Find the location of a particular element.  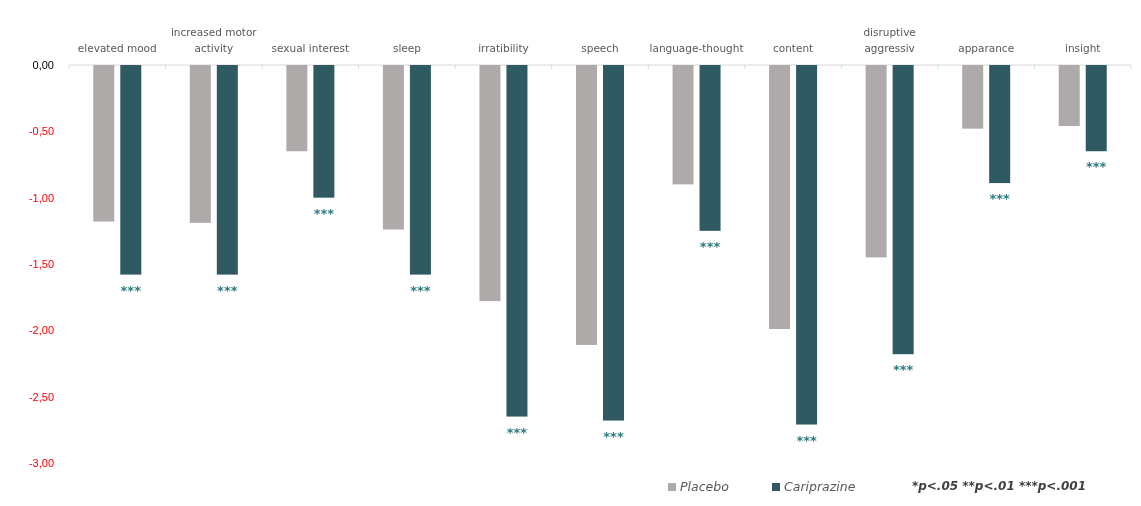

legend-label: Placebo is located at coordinates (705, 486).